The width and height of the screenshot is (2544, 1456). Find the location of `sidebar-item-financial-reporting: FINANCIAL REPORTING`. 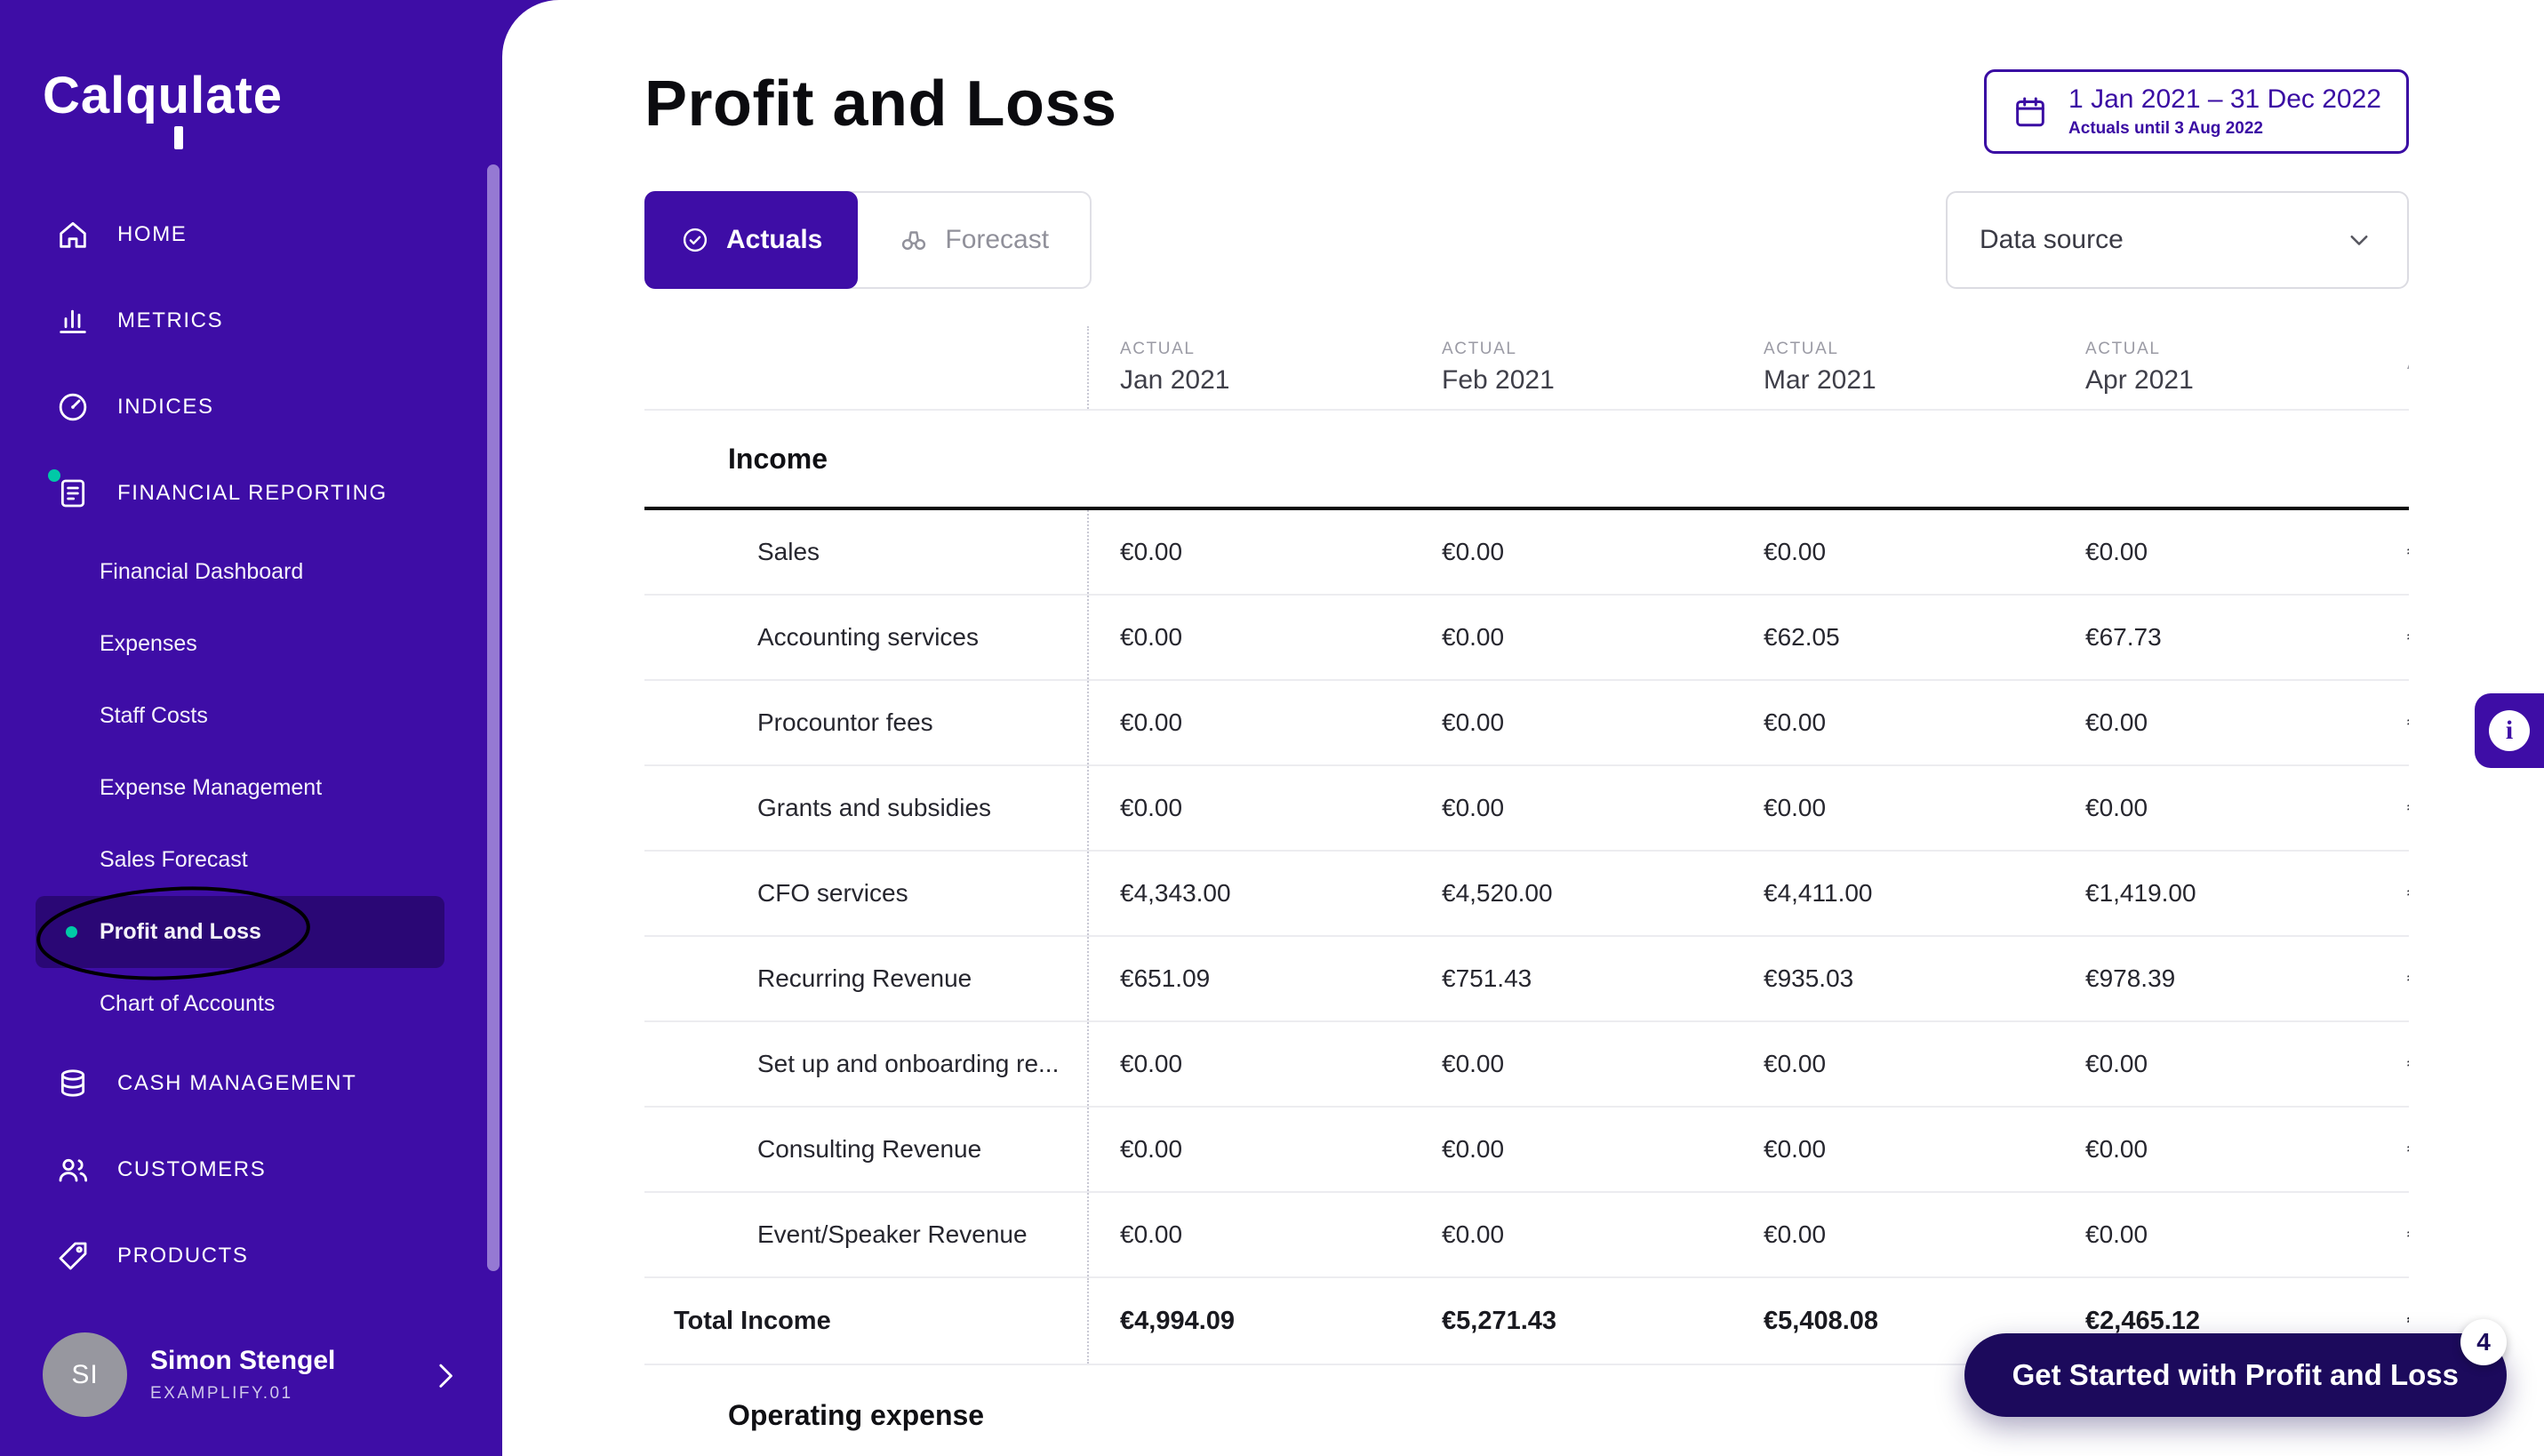

sidebar-item-financial-reporting: FINANCIAL REPORTING is located at coordinates (251, 493).